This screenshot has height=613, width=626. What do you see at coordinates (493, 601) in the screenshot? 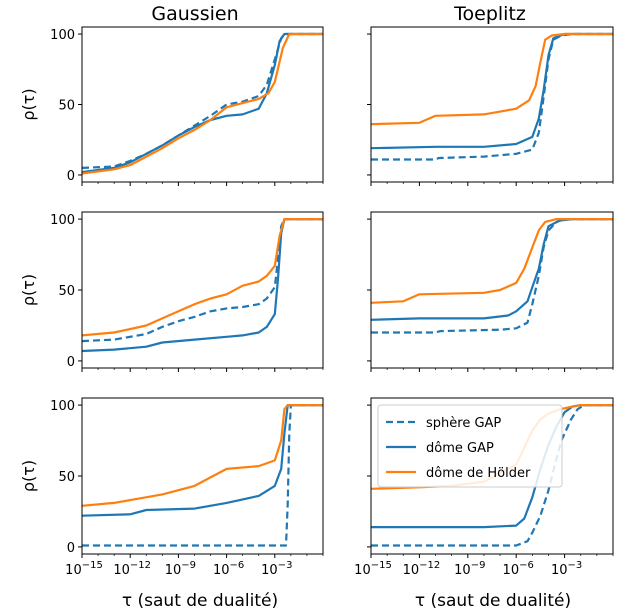
I see `x-axis-label-right: τ (saut de dualité)` at bounding box center [493, 601].